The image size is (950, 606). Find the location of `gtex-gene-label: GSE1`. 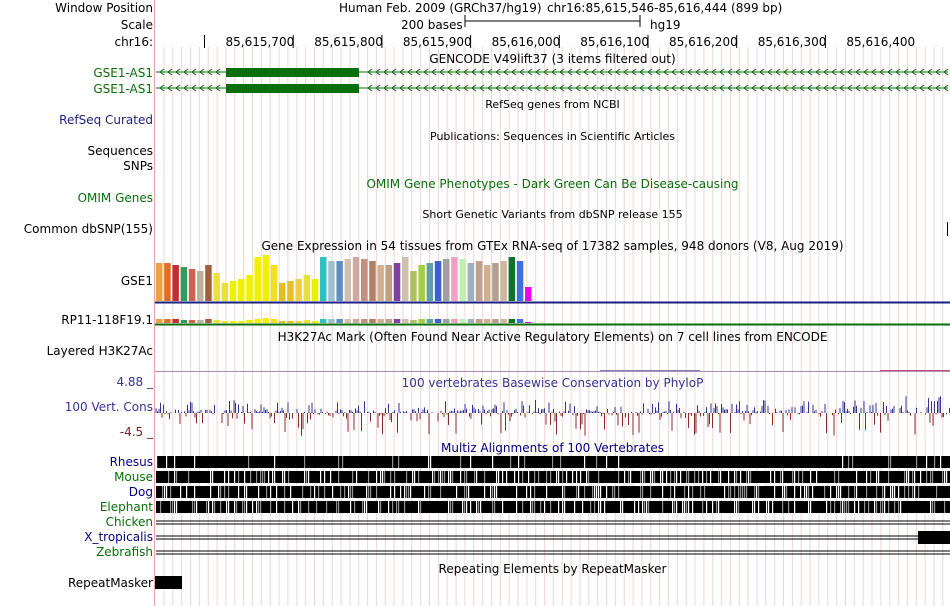

gtex-gene-label: GSE1 is located at coordinates (136, 281).